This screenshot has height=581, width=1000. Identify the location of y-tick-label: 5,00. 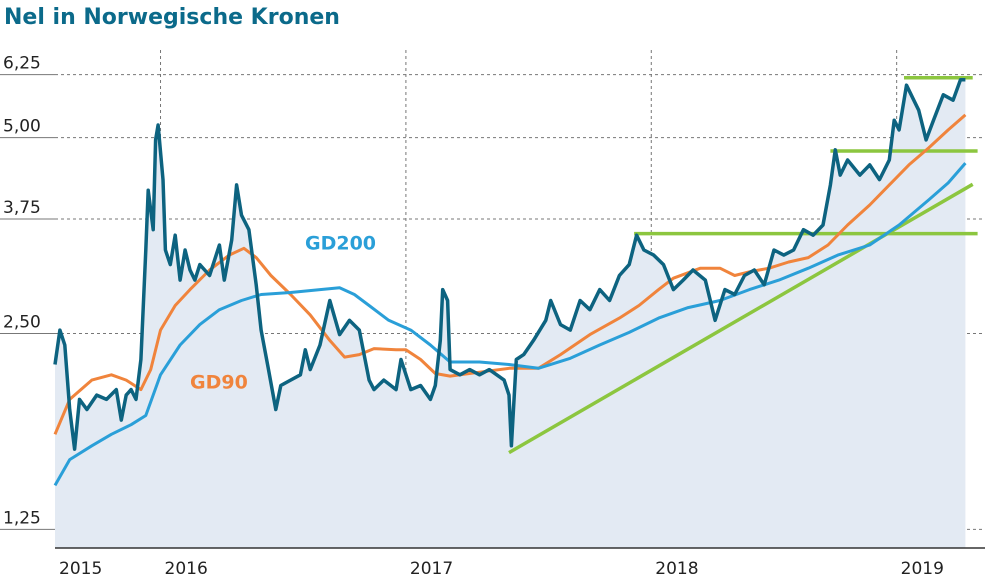
(22, 127).